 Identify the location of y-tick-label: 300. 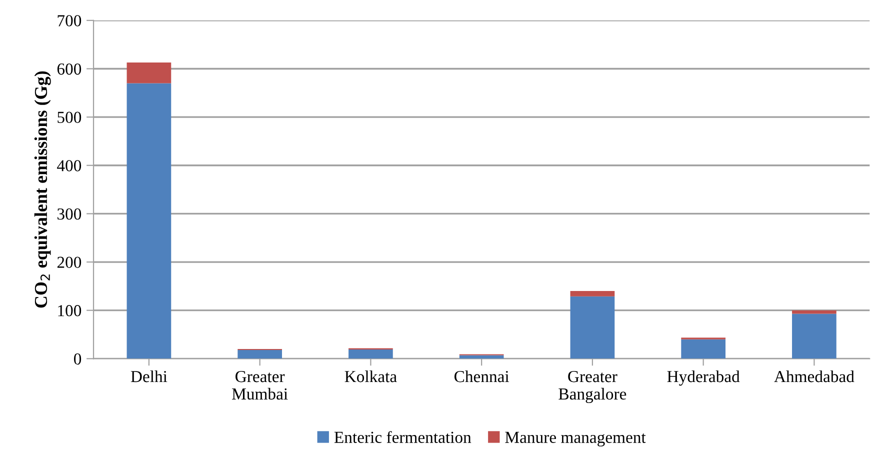
(70, 214).